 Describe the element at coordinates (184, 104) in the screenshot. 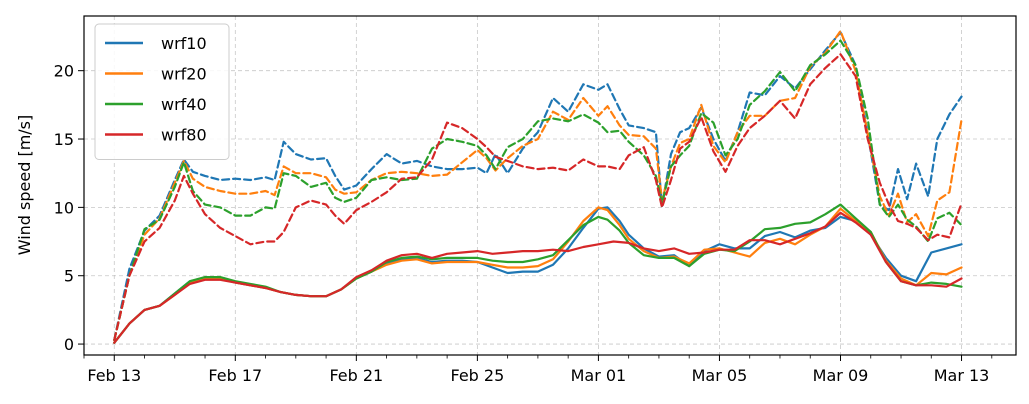

I see `legend-label-wrf40: wrf40` at that location.